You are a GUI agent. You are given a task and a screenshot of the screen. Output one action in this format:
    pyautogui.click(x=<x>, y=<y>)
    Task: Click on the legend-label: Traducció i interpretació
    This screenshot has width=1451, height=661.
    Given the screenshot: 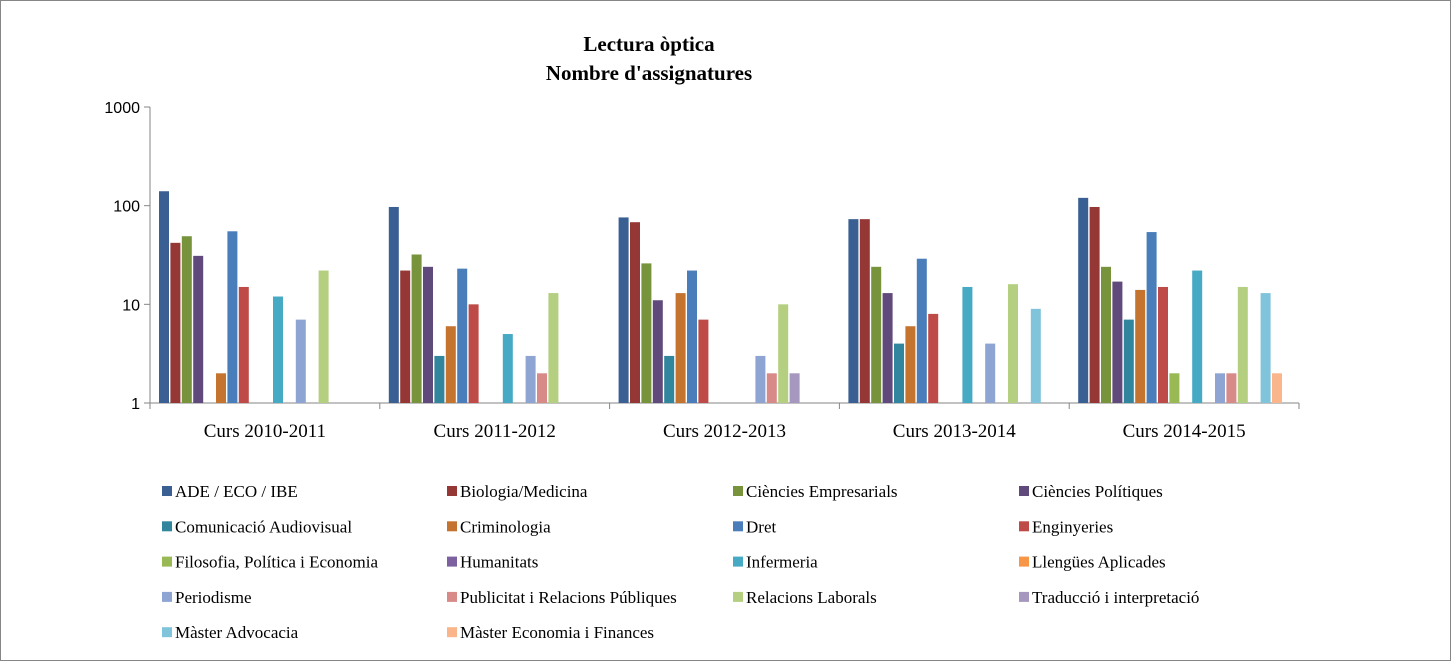 What is the action you would take?
    pyautogui.click(x=1115, y=597)
    